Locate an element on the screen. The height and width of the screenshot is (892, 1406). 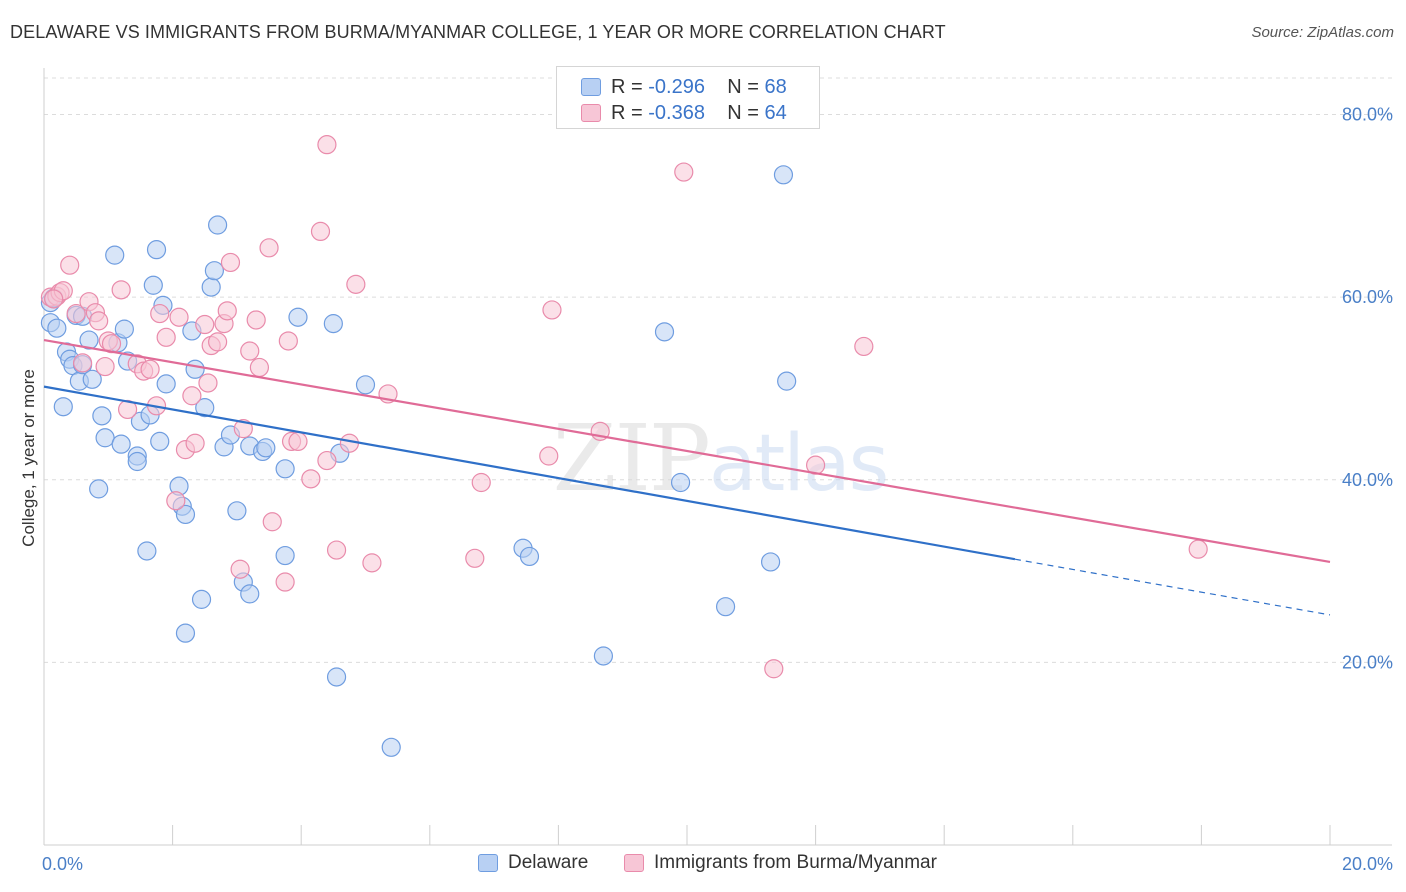
y-tick-label: 40.0% is located at coordinates (1367, 480).